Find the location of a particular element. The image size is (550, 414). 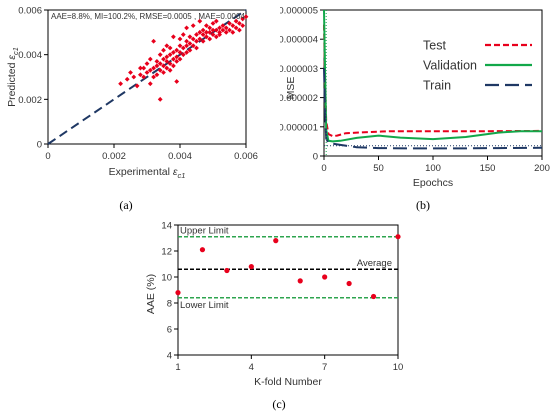

legend-label: Test is located at coordinates (434, 46).